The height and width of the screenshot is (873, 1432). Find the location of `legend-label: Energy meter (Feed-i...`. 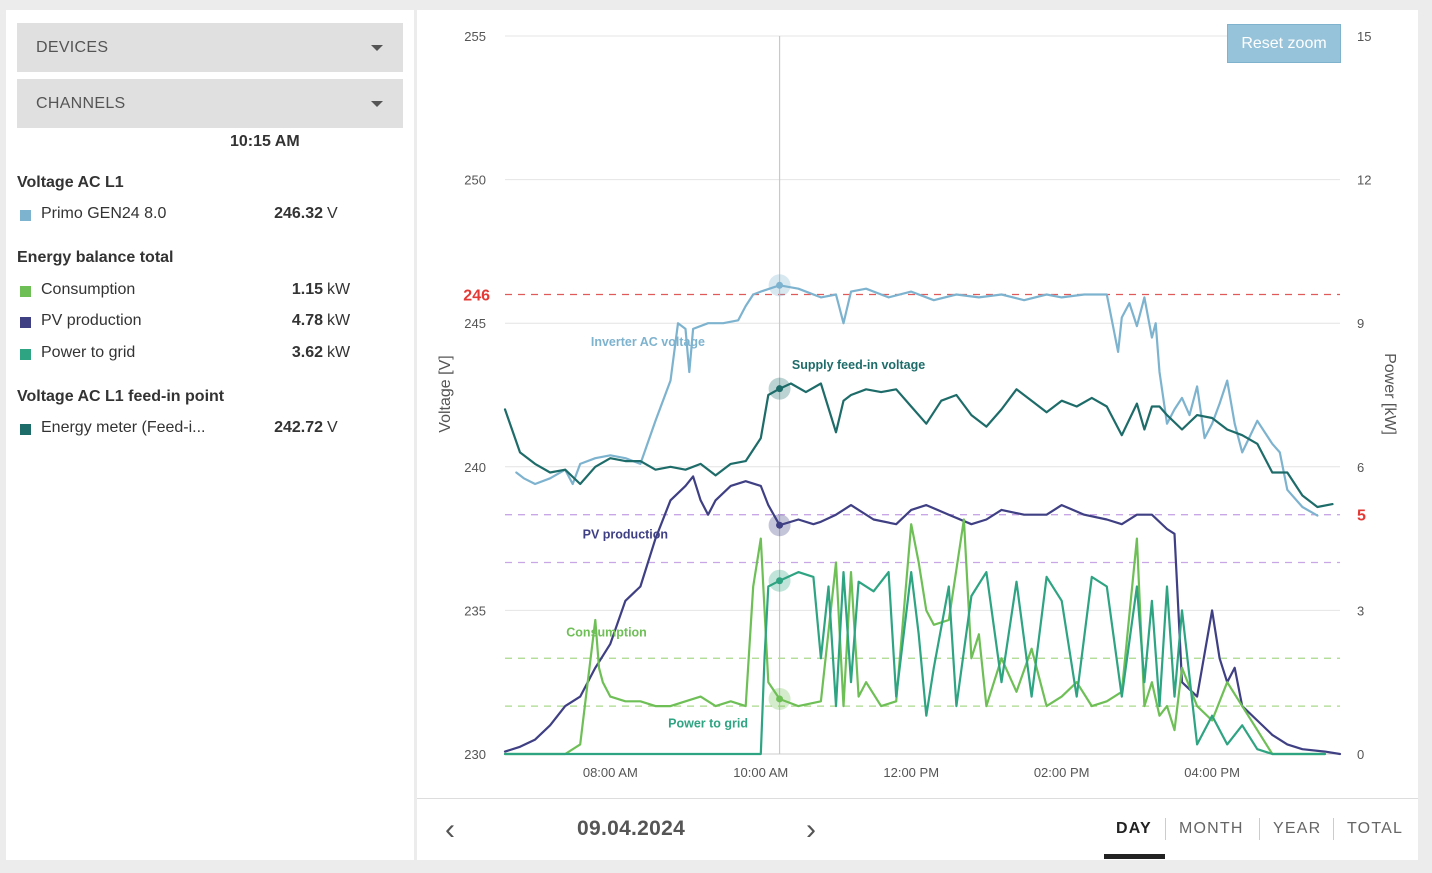

legend-label: Energy meter (Feed-i... is located at coordinates (123, 427).